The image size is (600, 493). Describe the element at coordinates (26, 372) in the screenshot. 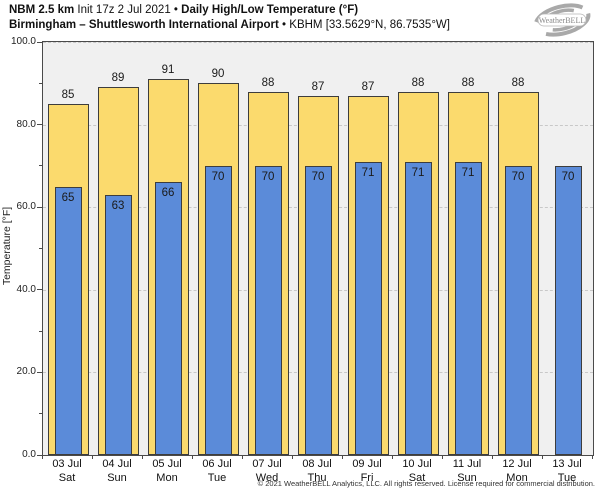

I see `y-tick-label-20: 20.0` at that location.